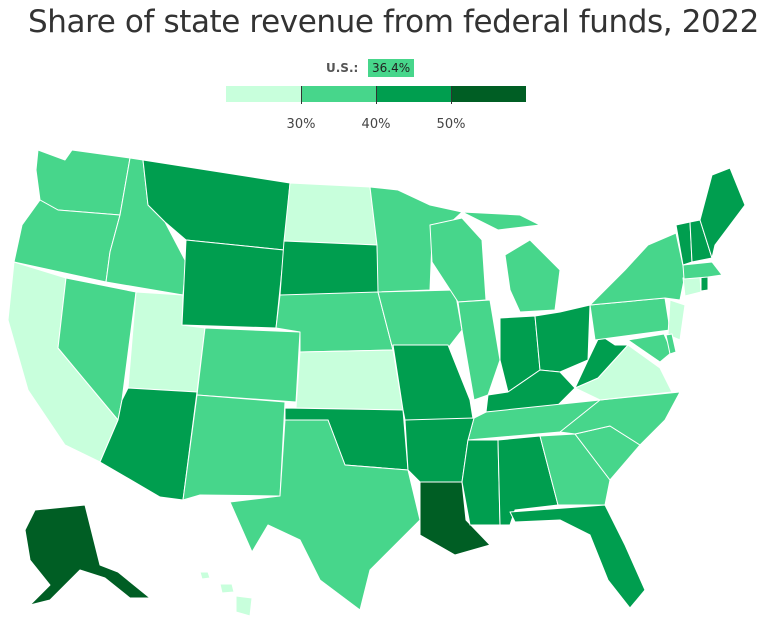  I want to click on state-new-york, so click(637, 269).